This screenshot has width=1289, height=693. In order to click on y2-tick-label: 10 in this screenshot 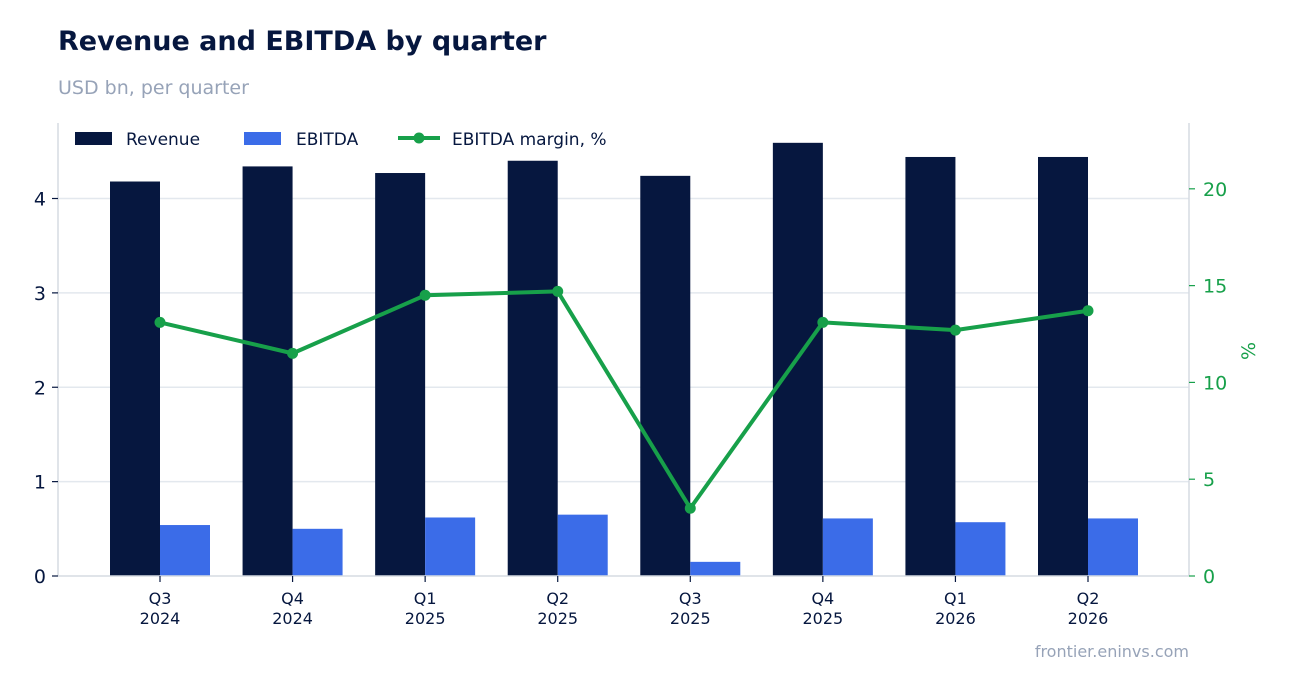, I will do `click(1215, 383)`.